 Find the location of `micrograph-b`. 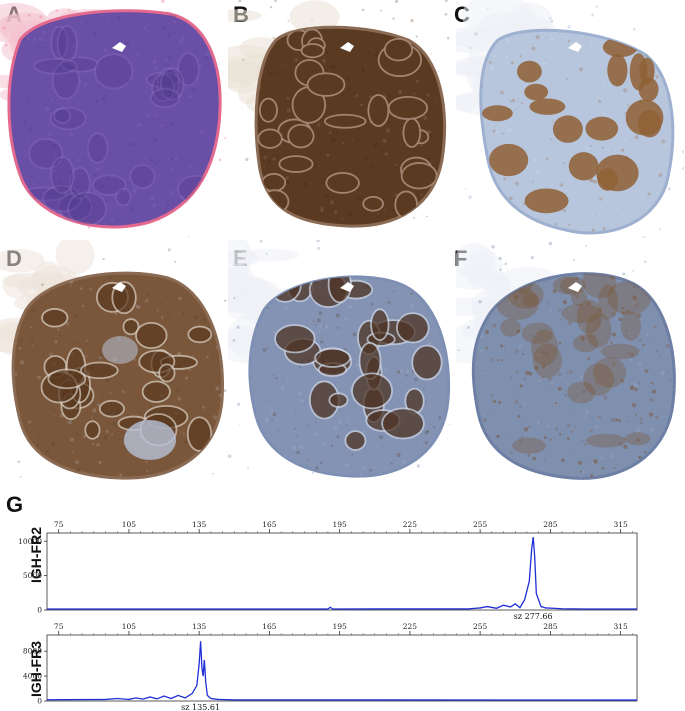

micrograph-b is located at coordinates (339, 114).